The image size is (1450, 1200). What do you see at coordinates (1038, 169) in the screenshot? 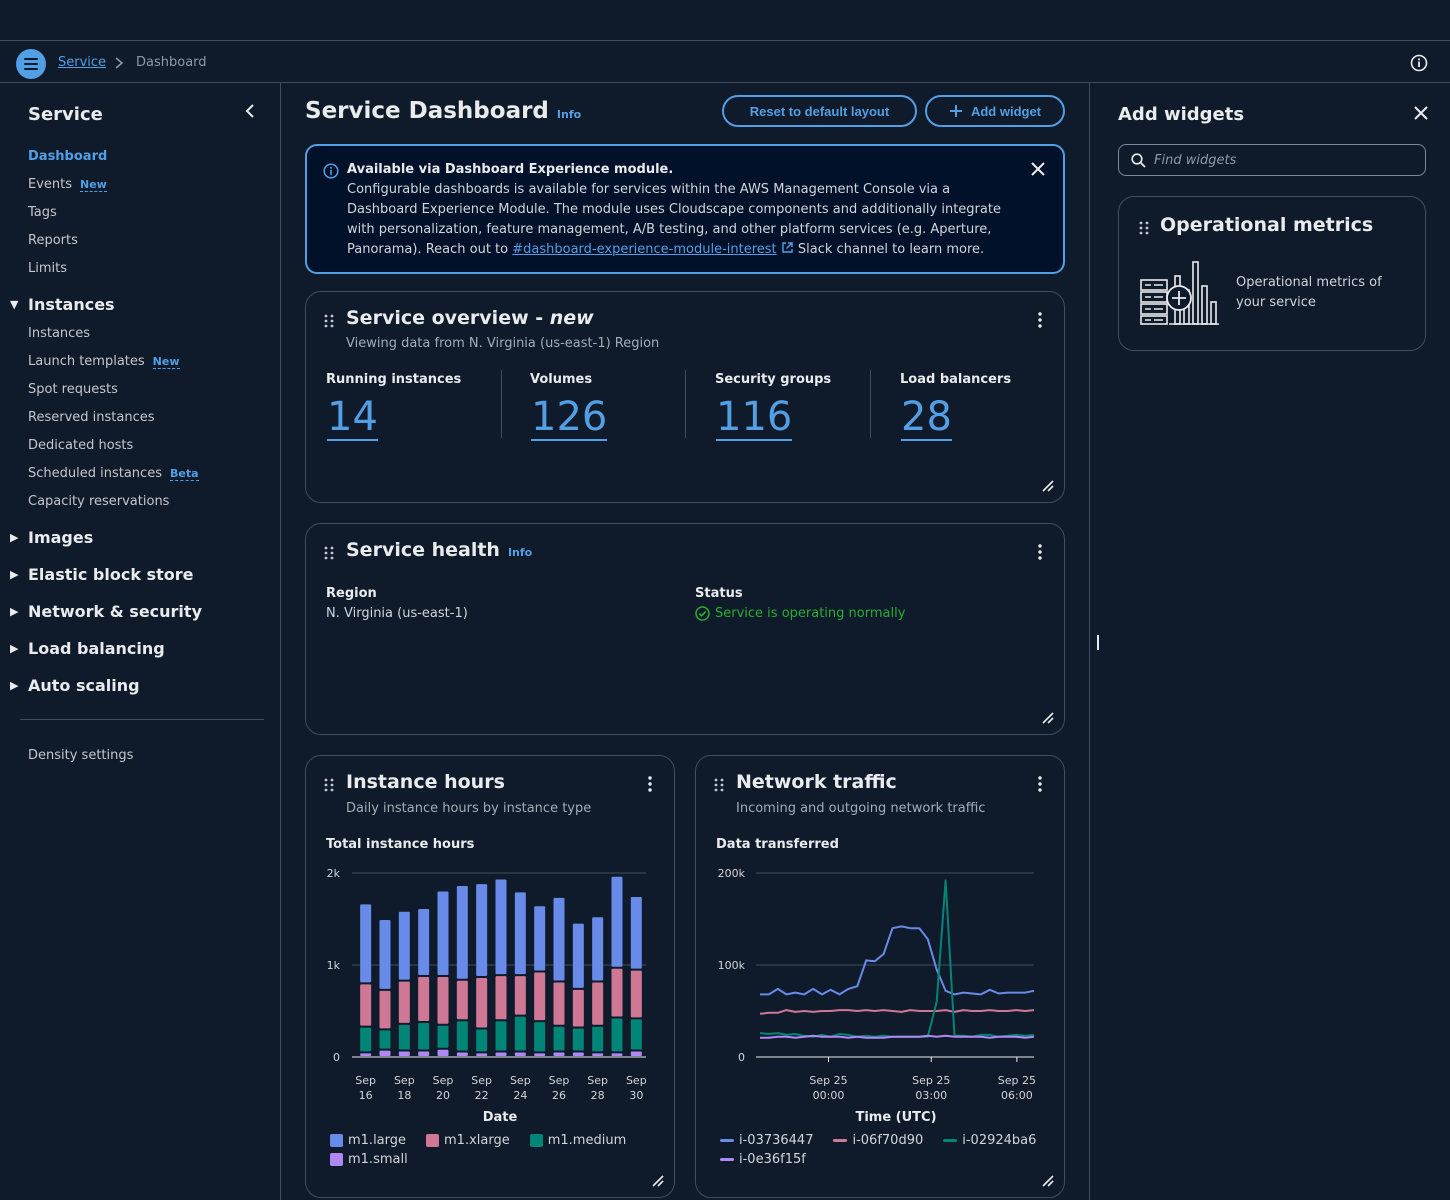
I see `close-icon` at bounding box center [1038, 169].